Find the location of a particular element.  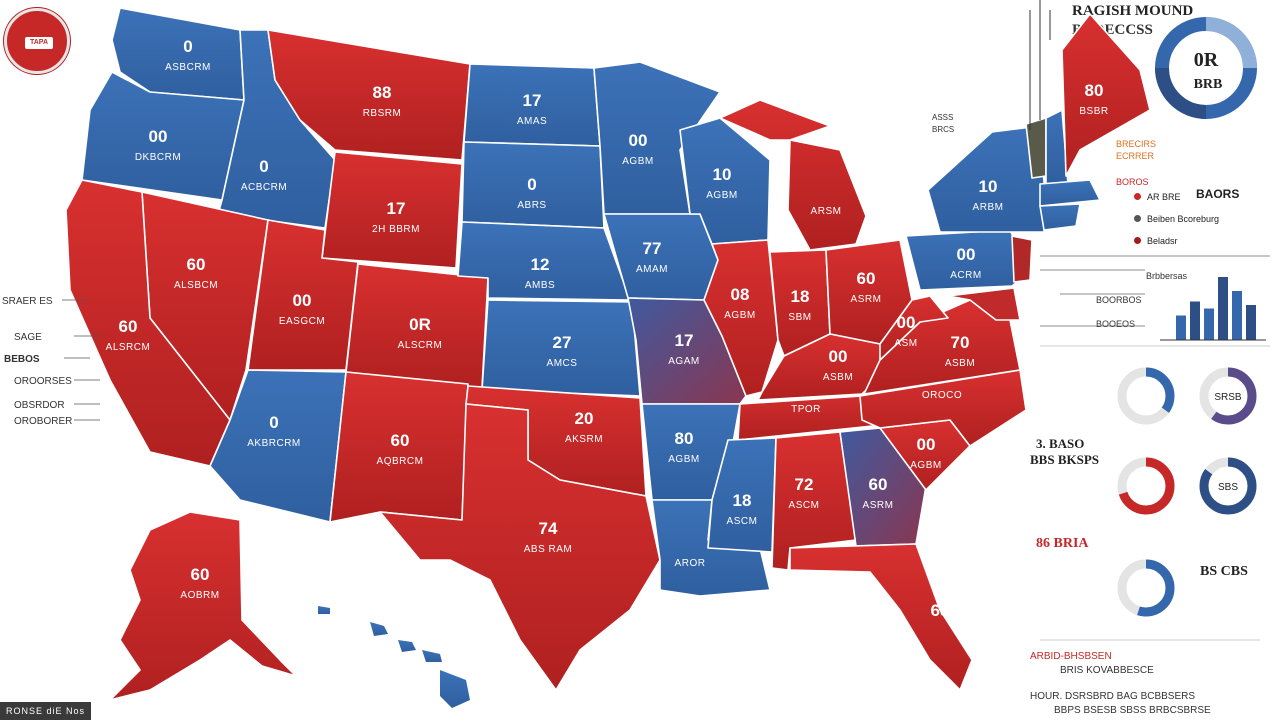

state-value-label: 72 is located at coordinates (804, 484).